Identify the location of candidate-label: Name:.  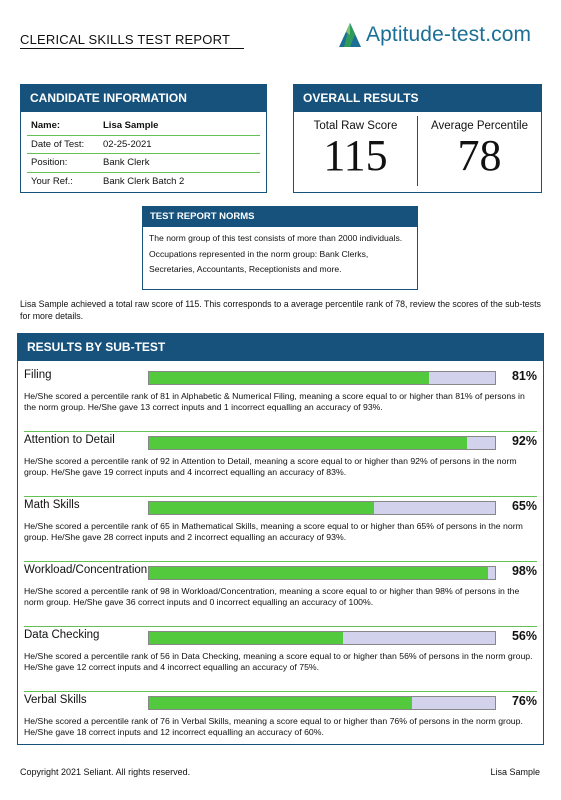
(46, 126).